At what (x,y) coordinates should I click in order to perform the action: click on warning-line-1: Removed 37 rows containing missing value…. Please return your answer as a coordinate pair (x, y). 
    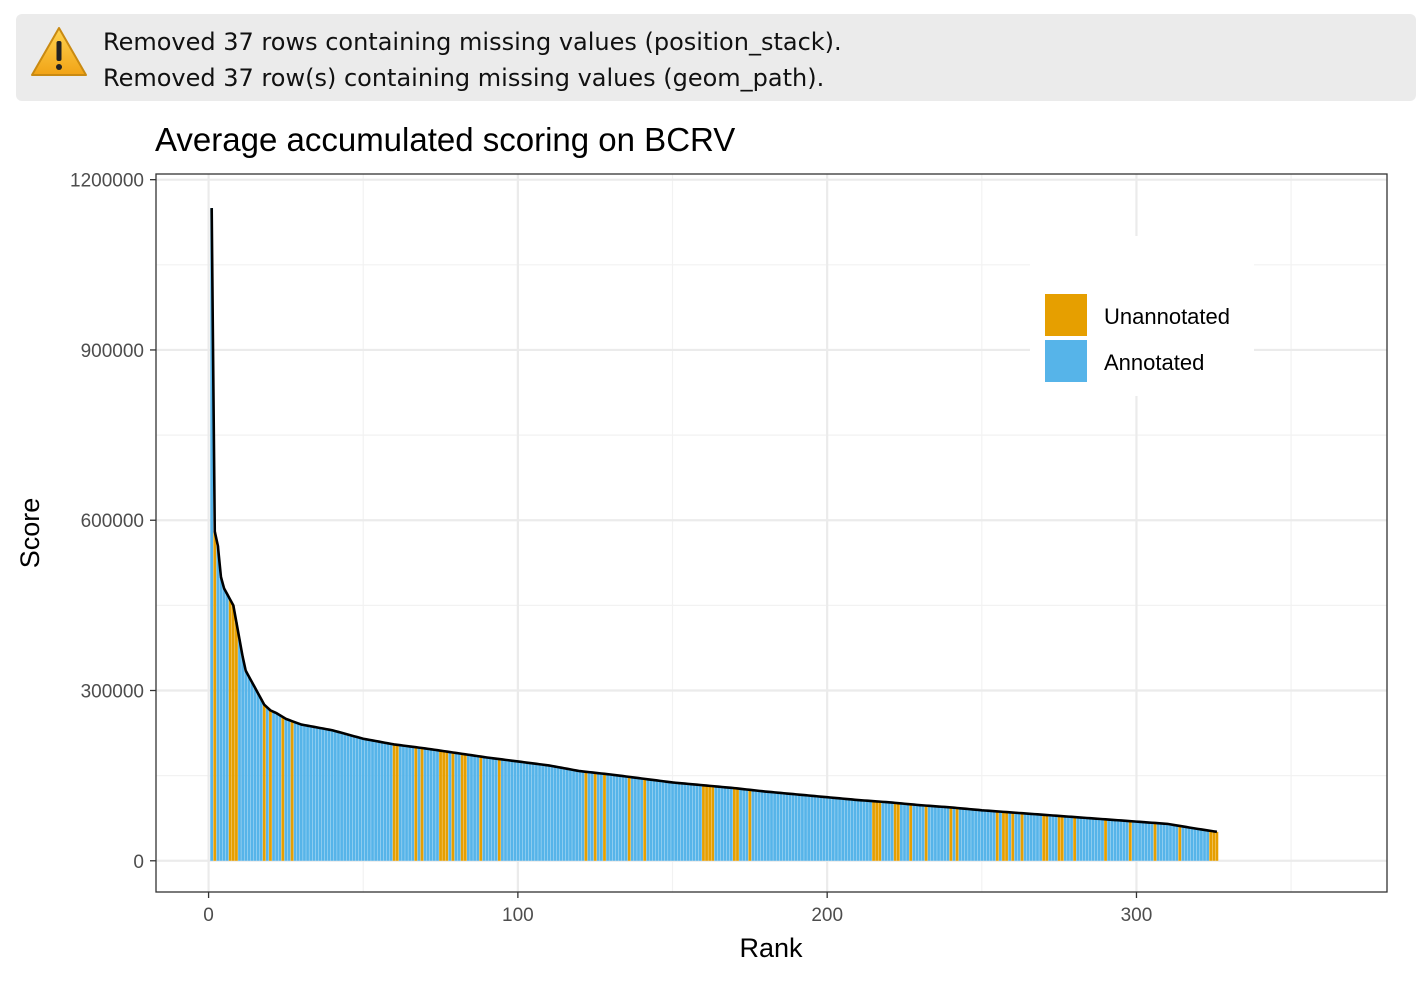
    Looking at the image, I should click on (472, 42).